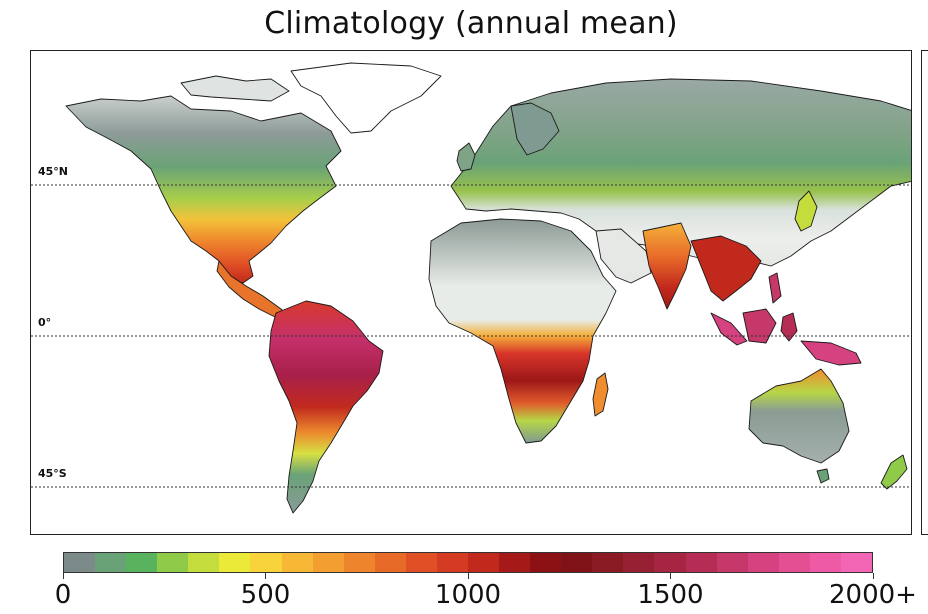 The width and height of the screenshot is (928, 614). I want to click on japan, so click(806, 211).